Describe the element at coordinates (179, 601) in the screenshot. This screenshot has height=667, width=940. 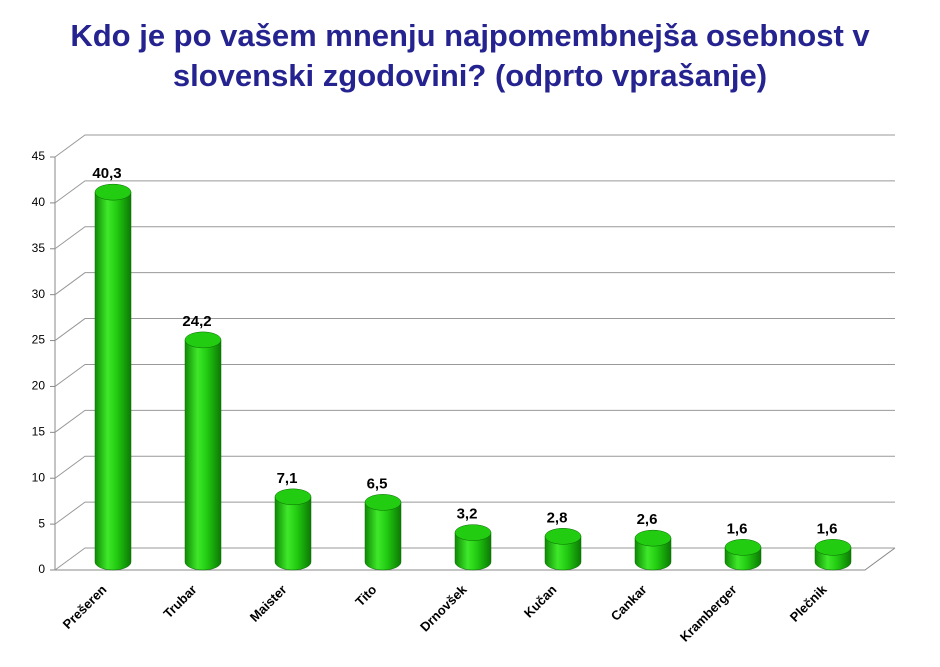
I see `x-tick-label: Trubar` at that location.